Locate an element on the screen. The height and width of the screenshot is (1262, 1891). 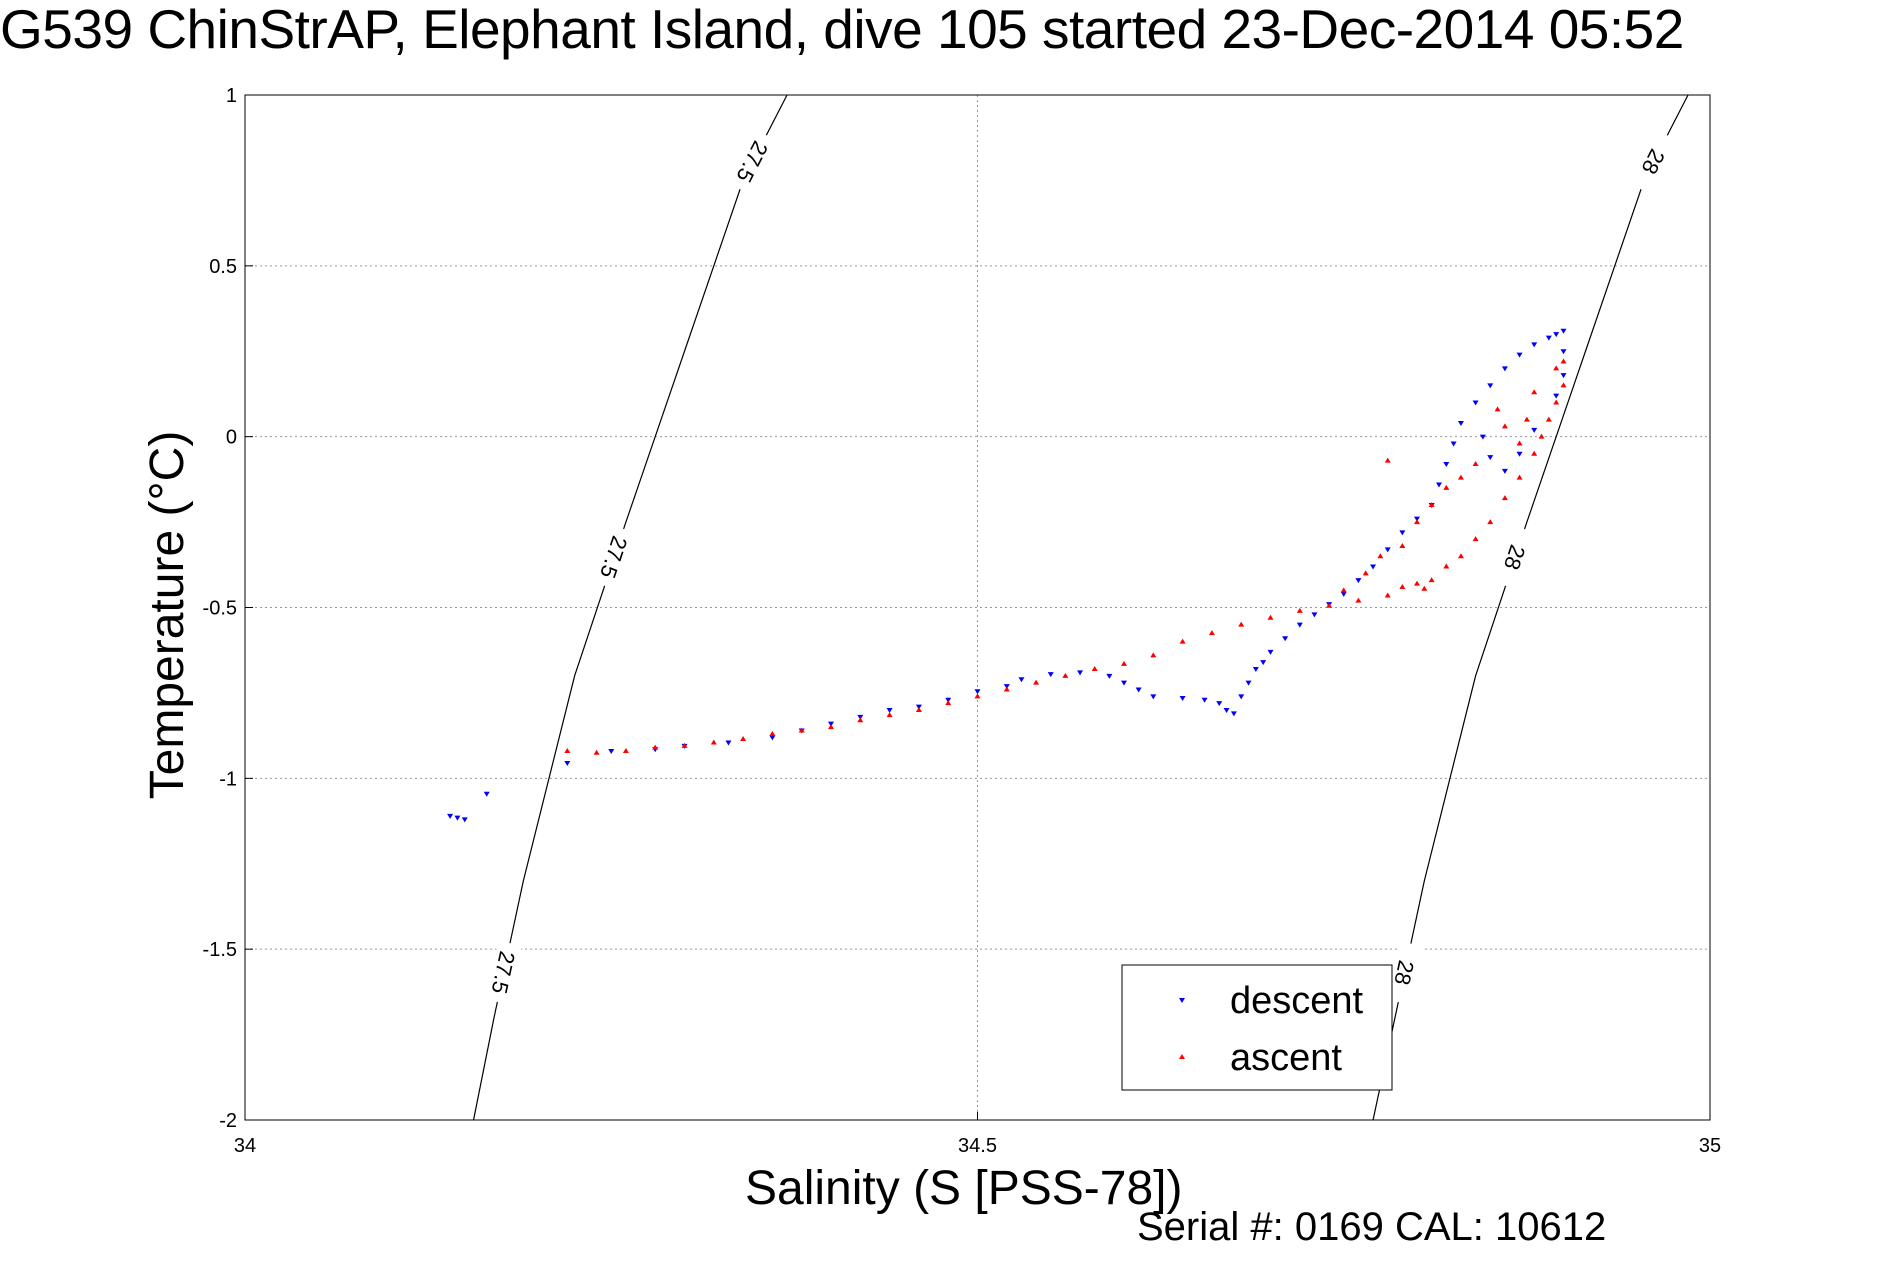
legend-marker-ascent is located at coordinates (1182, 1056).